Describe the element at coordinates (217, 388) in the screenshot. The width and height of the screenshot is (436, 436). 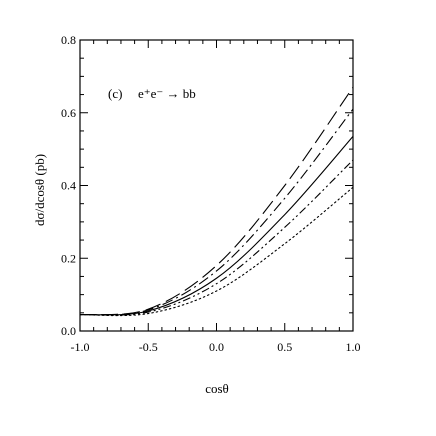
I see `x-axis-label: cosθ` at that location.